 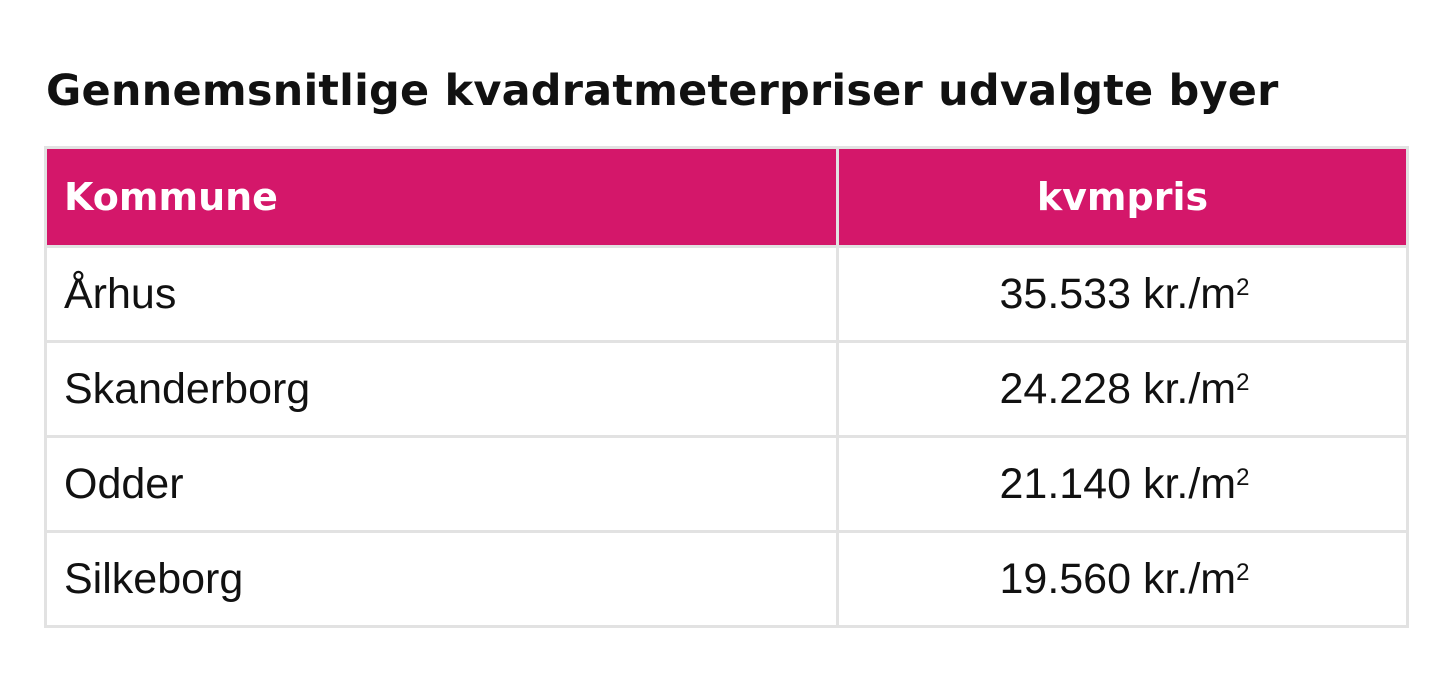 I want to click on kvmpris-cell: 21.140 kr./m2, so click(x=1122, y=484).